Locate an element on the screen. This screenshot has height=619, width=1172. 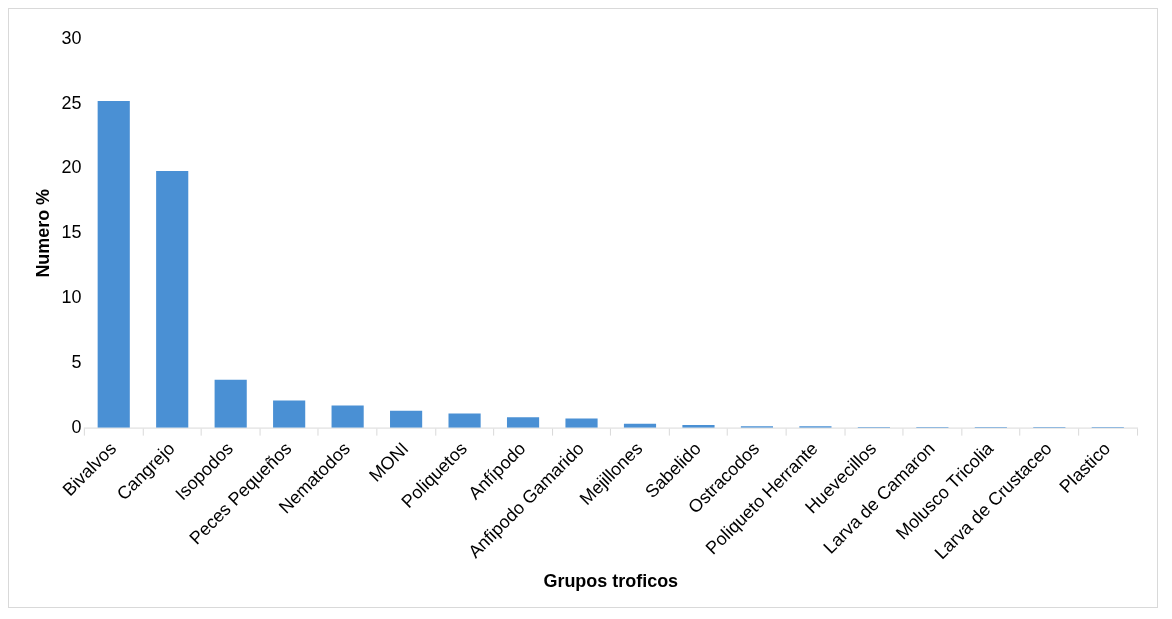
y-tick-label: 5 is located at coordinates (76, 361).